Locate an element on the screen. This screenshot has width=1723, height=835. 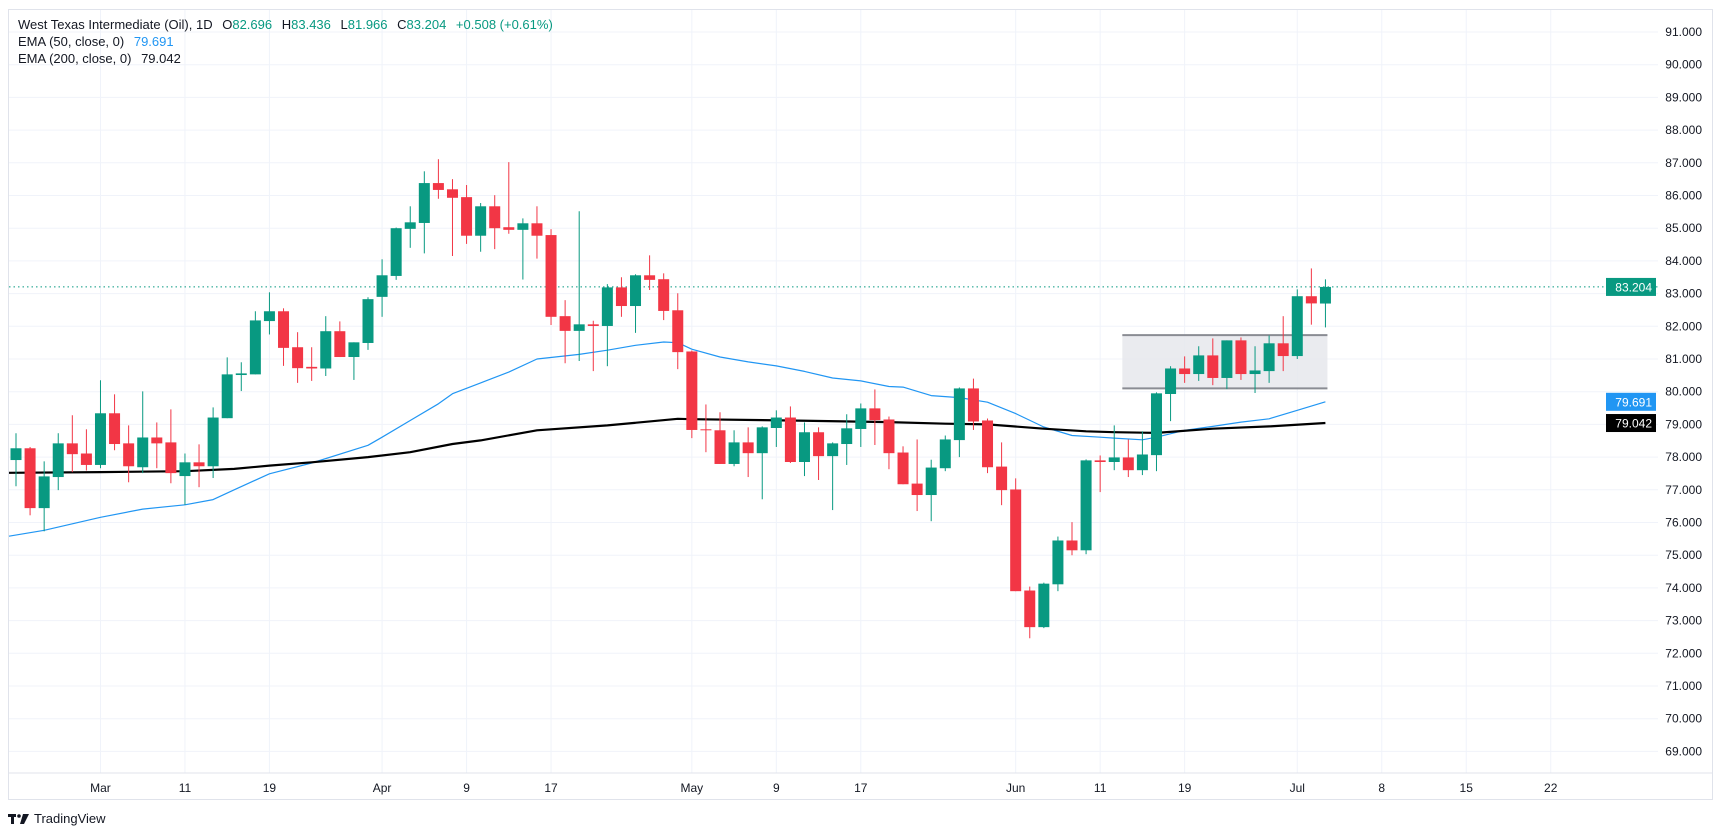
tradingview-logo: TradingView is located at coordinates (57, 818).